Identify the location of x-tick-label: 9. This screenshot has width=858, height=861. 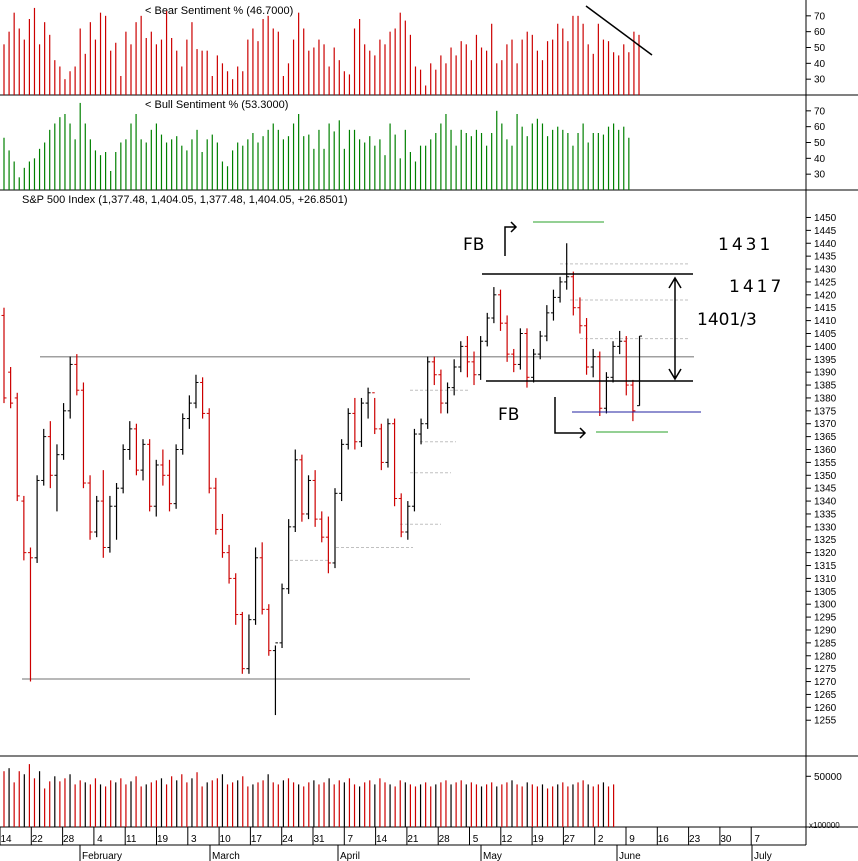
(632, 839).